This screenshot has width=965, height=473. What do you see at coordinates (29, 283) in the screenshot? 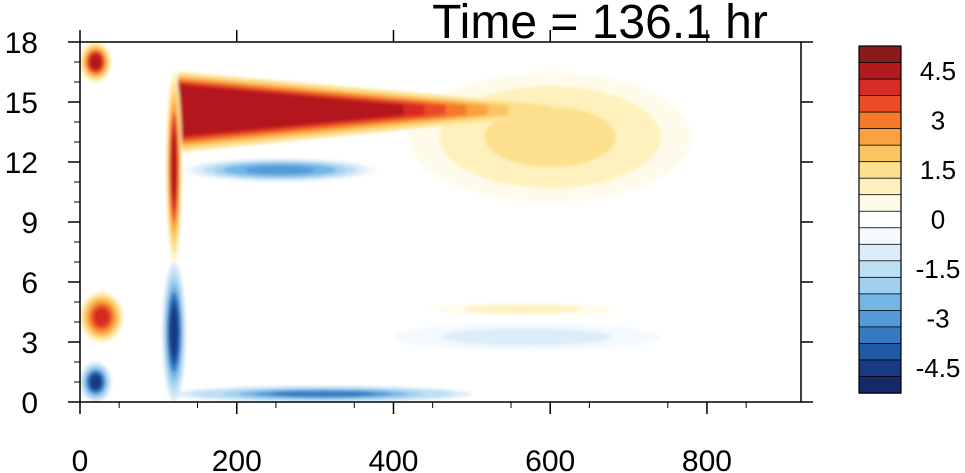
I see `y-tick-label: 6` at bounding box center [29, 283].